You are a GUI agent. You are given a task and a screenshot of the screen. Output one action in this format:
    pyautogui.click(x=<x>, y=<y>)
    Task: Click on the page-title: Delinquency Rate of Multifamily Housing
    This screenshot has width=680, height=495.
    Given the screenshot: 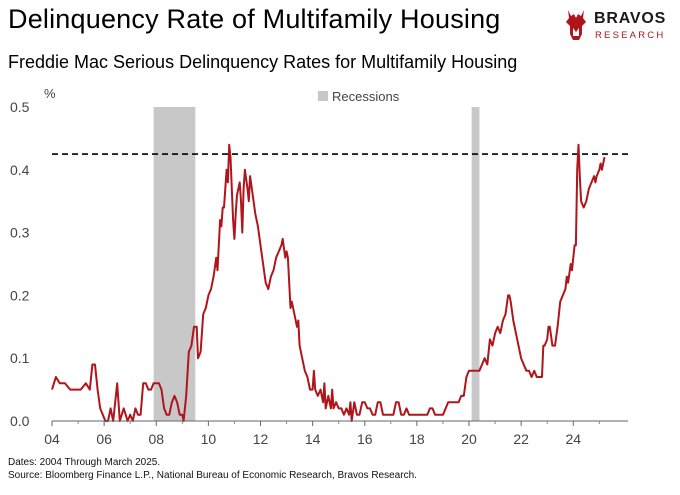 What is the action you would take?
    pyautogui.click(x=254, y=19)
    